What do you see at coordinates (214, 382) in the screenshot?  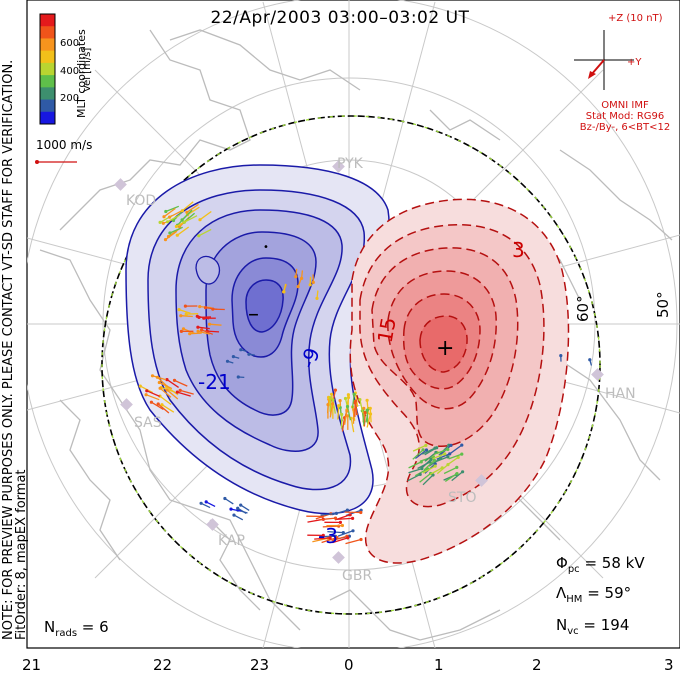 I see `contour-label-m21: -21` at bounding box center [214, 382].